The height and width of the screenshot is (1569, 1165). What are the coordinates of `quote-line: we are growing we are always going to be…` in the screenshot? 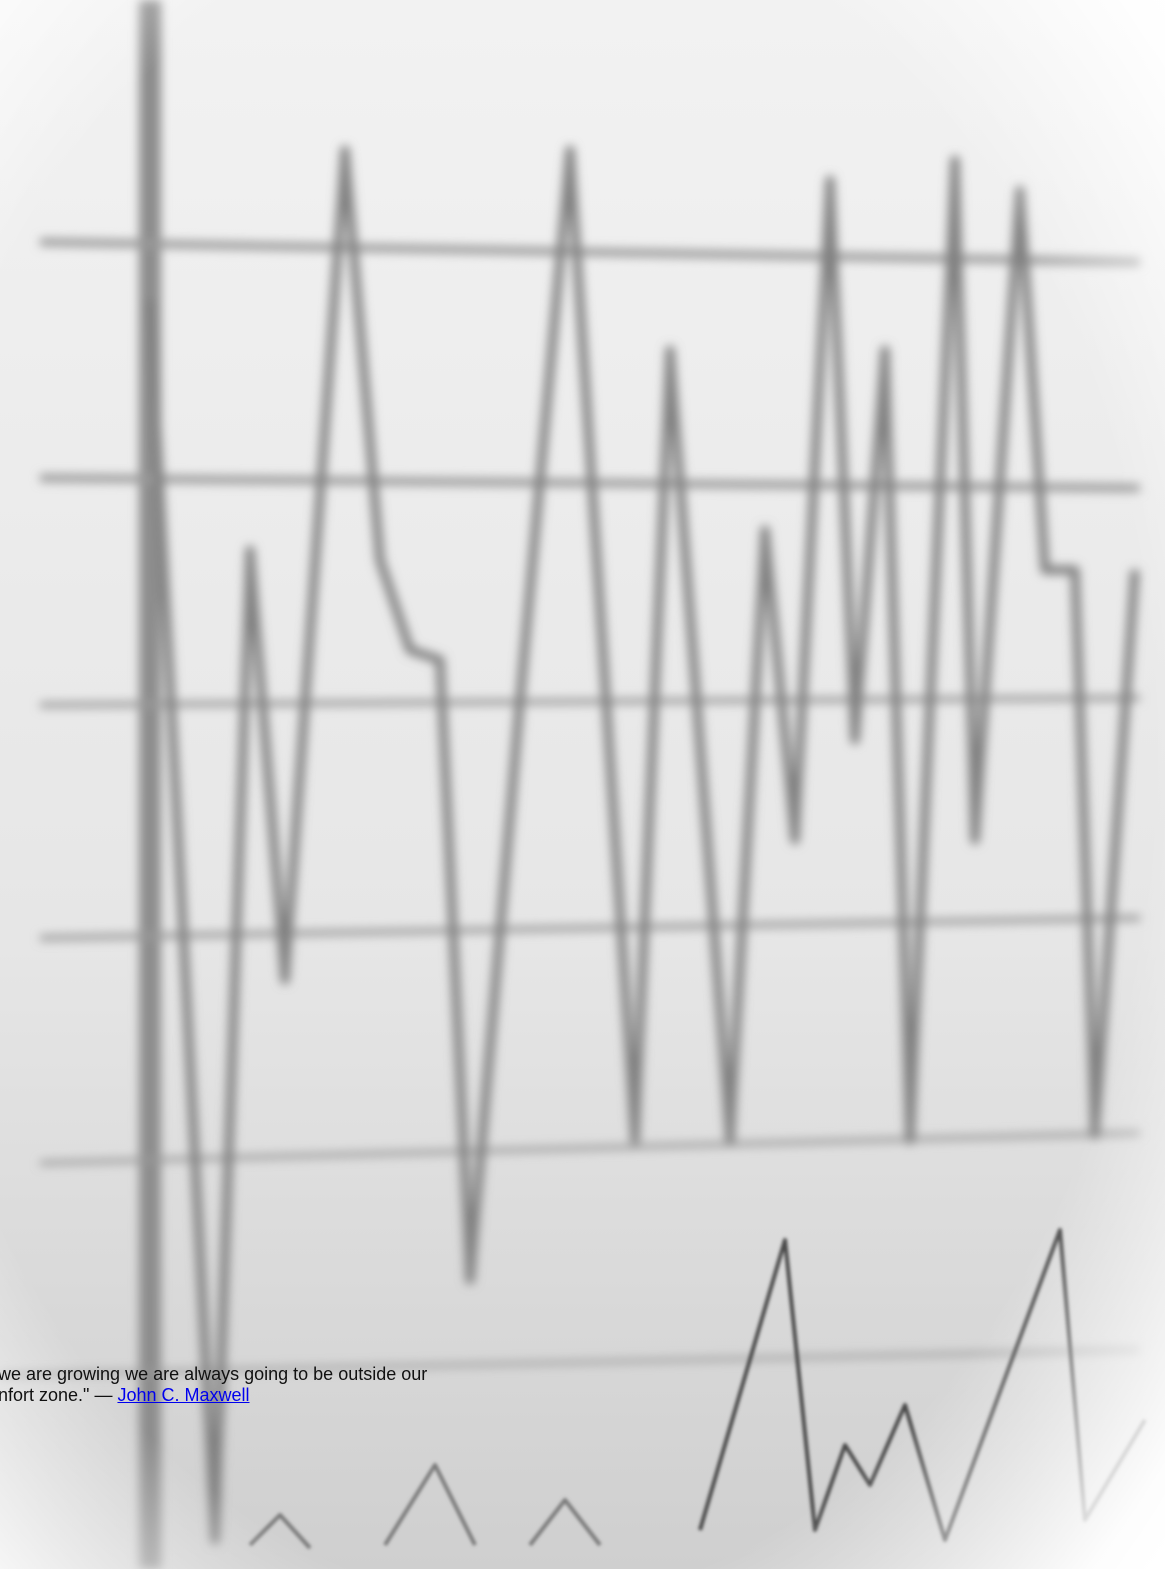 It's located at (214, 1374).